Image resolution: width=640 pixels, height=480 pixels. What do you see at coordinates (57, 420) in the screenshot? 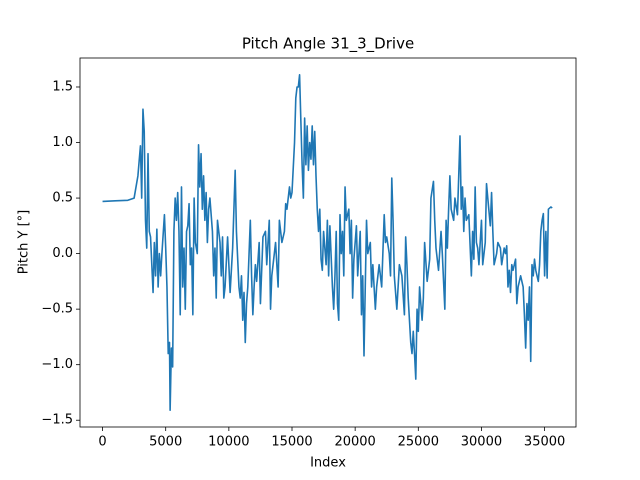
I see `y-tick-label: −1.5` at bounding box center [57, 420].